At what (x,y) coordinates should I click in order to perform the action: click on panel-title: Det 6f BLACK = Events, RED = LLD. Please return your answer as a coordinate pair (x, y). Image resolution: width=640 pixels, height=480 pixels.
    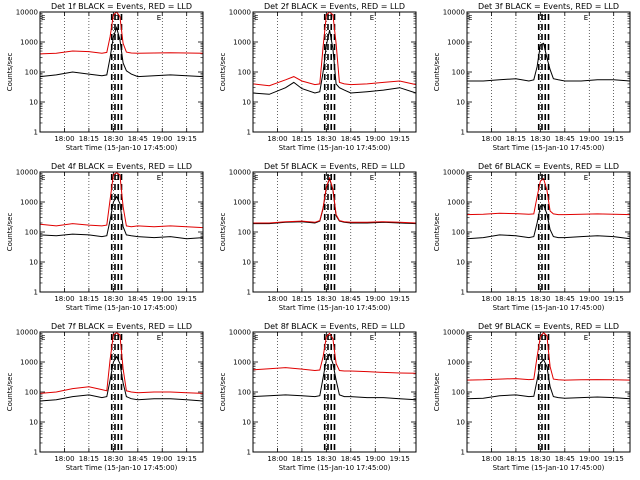
    Looking at the image, I should click on (548, 166).